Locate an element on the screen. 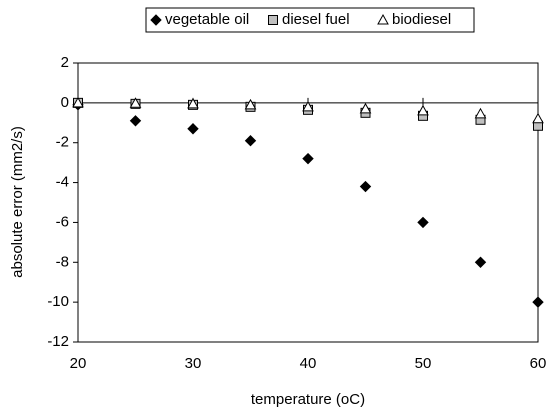 The height and width of the screenshot is (412, 549). legend-label: diesel fuel is located at coordinates (316, 19).